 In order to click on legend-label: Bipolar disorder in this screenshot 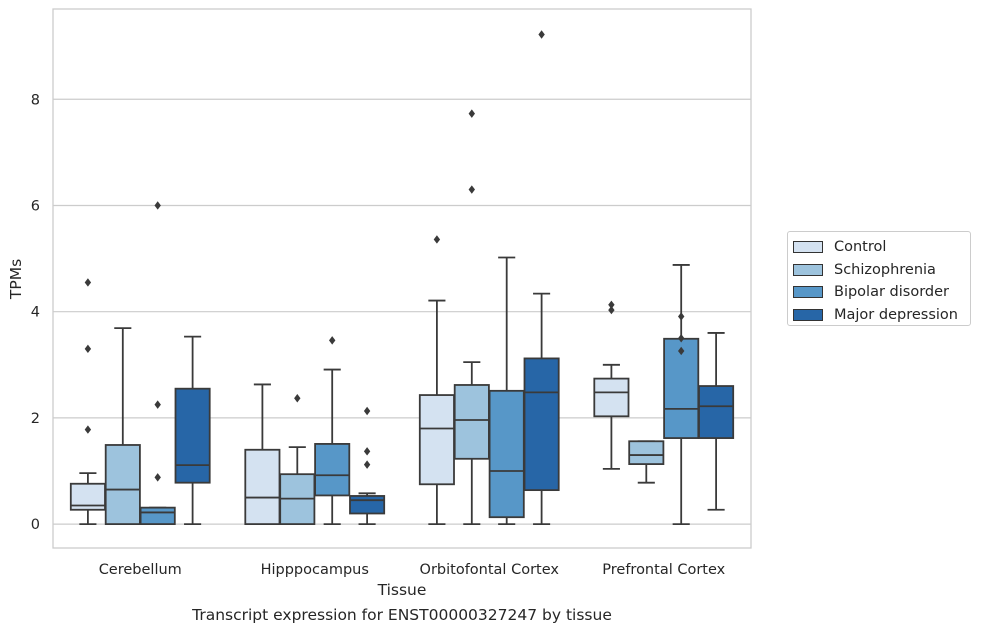, I will do `click(891, 292)`.